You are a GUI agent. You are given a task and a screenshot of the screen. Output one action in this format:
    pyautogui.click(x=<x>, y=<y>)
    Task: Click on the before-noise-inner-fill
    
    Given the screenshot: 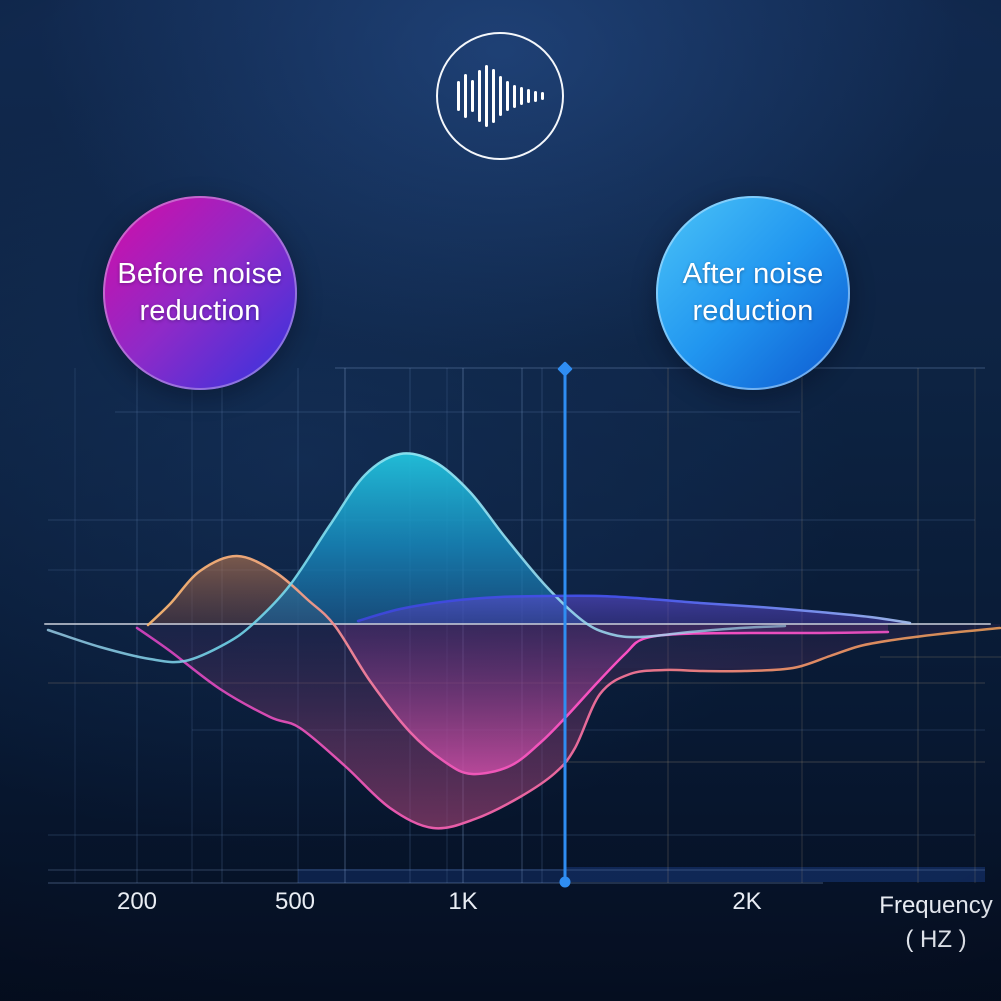 What is the action you would take?
    pyautogui.click(x=611, y=699)
    